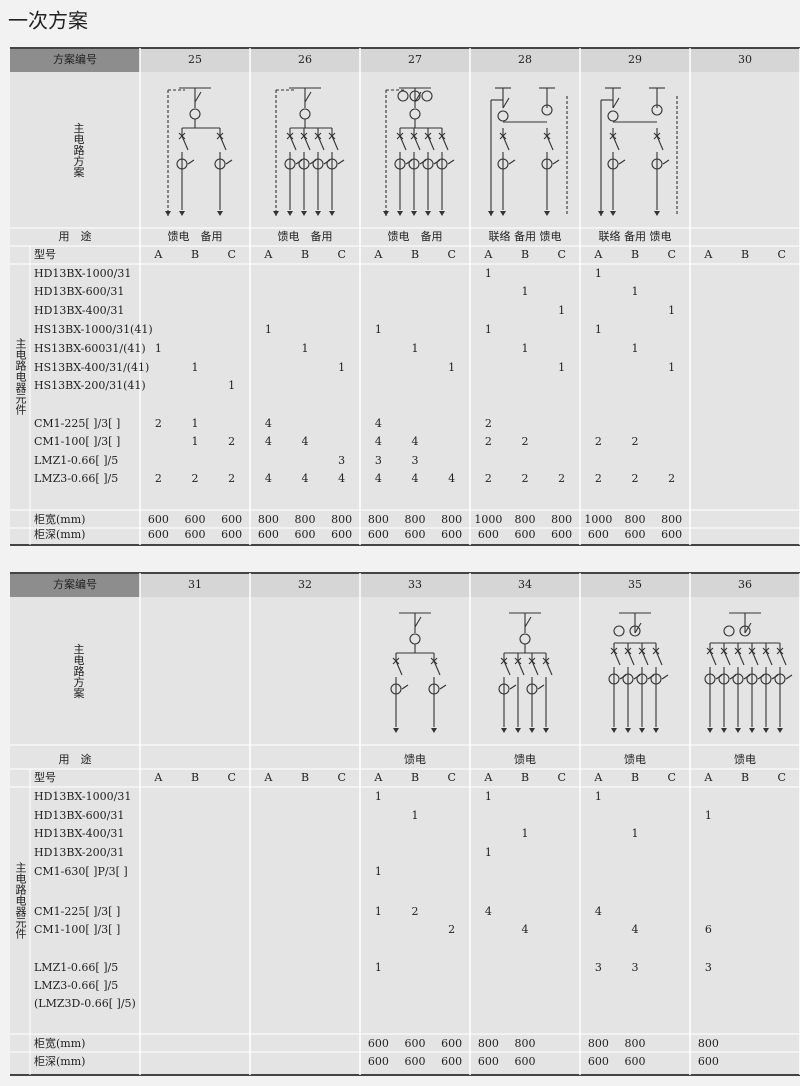 This screenshot has width=800, height=1086. Describe the element at coordinates (75, 59) in the screenshot. I see `header-label: 方案编号` at that location.